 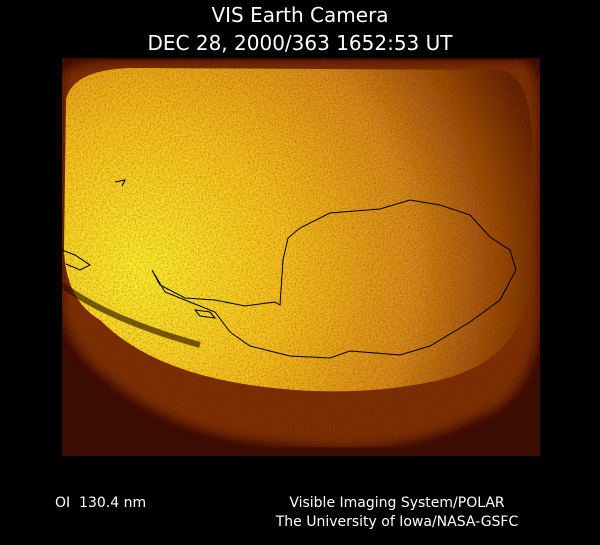 I want to click on filter-label: OI 130.4 nm, so click(x=100, y=503).